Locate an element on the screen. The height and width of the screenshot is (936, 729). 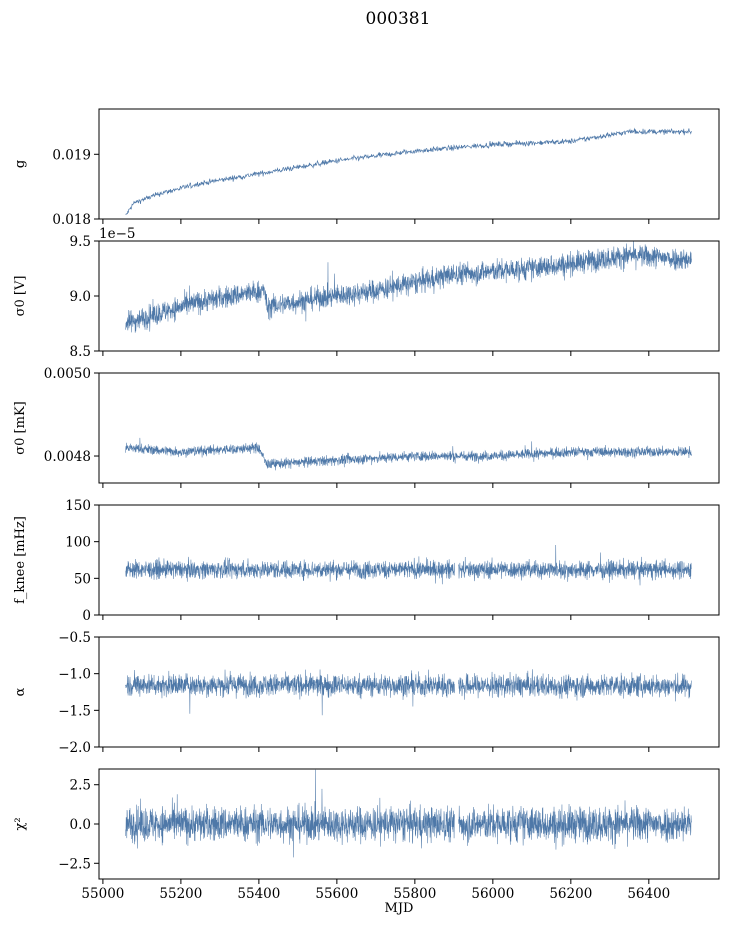
y-tick-label: −1.5 is located at coordinates (74, 711).